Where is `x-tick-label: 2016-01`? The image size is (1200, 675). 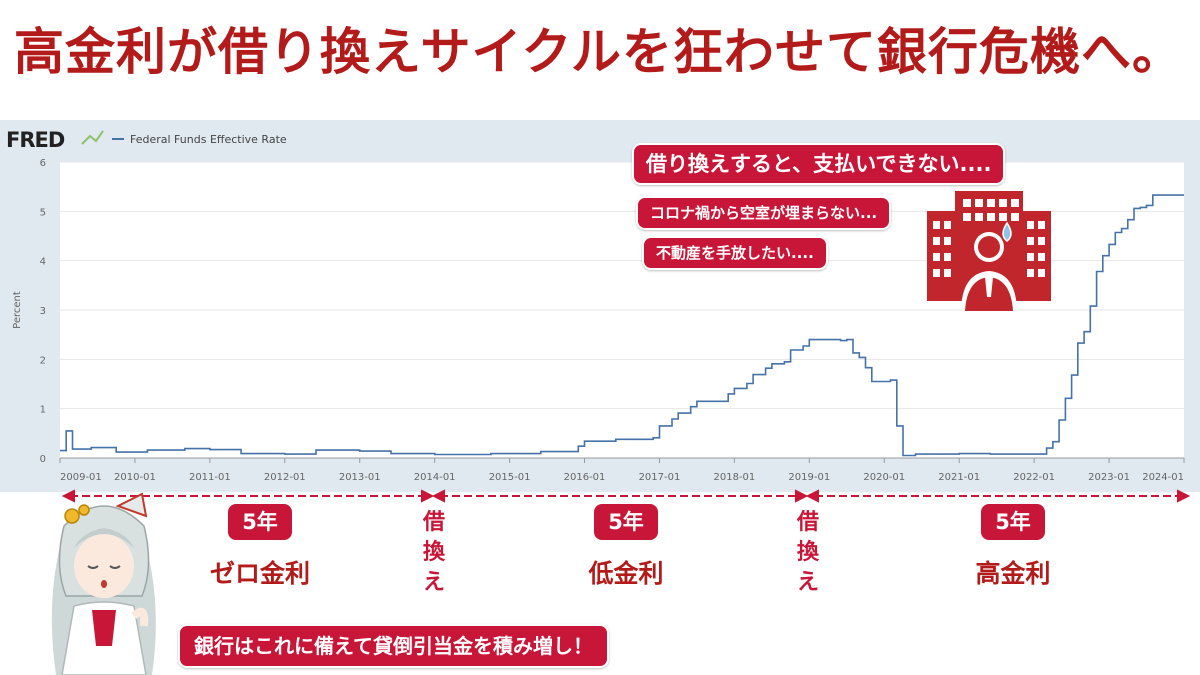 x-tick-label: 2016-01 is located at coordinates (585, 477).